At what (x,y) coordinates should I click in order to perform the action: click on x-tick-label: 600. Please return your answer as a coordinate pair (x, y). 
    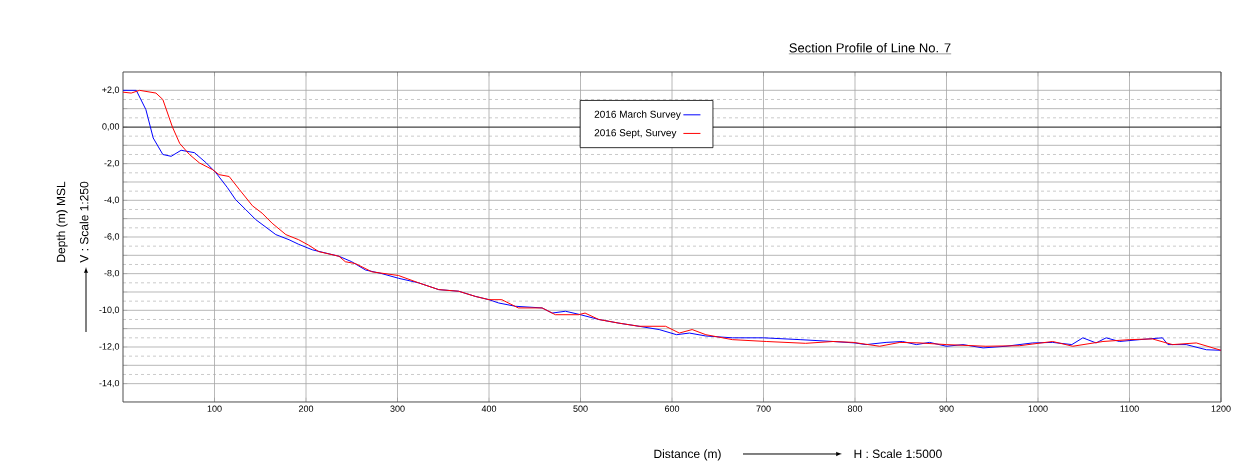
    Looking at the image, I should click on (672, 408).